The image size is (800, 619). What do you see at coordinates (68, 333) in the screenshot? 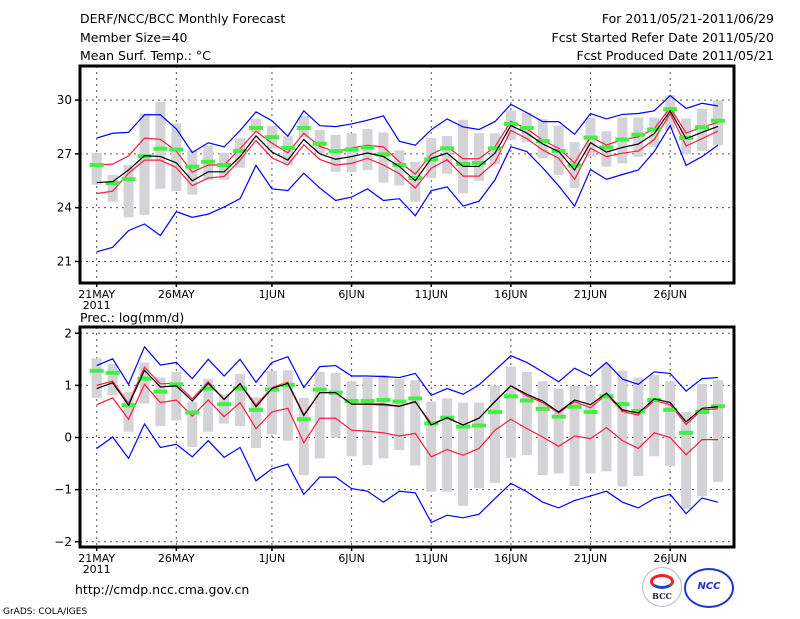
I see `y-tick-label: 2` at bounding box center [68, 333].